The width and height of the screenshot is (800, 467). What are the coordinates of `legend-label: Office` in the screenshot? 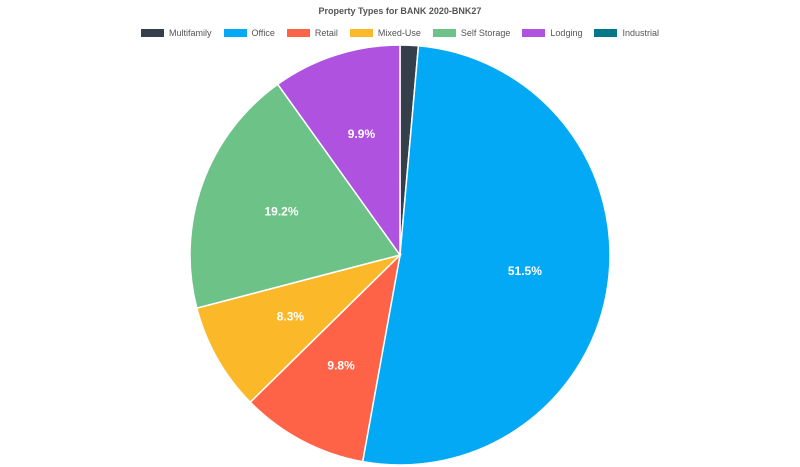 It's located at (263, 33).